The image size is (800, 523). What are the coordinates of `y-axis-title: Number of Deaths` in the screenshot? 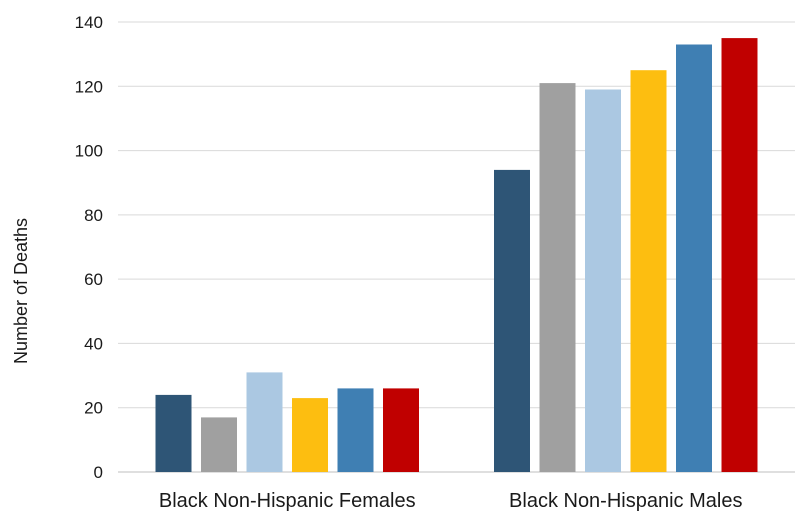 It's located at (21, 291).